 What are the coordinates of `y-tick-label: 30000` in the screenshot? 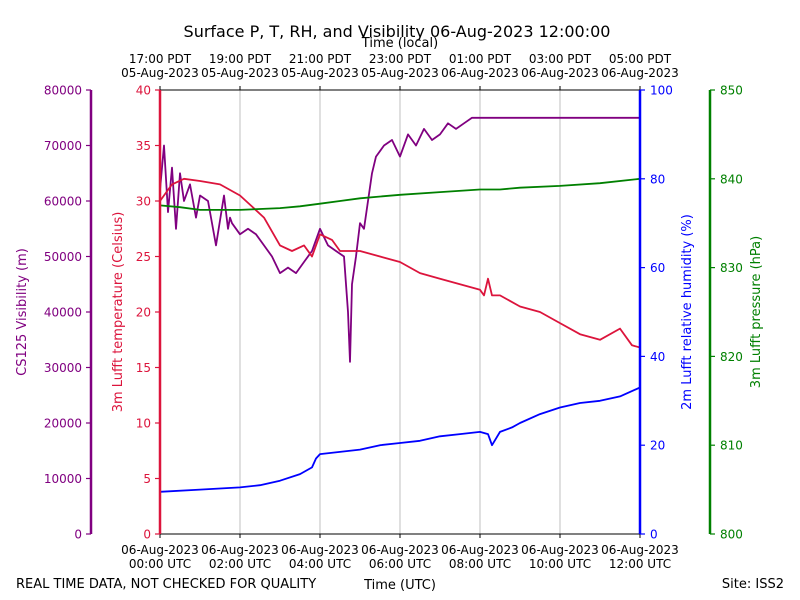 It's located at (63, 368).